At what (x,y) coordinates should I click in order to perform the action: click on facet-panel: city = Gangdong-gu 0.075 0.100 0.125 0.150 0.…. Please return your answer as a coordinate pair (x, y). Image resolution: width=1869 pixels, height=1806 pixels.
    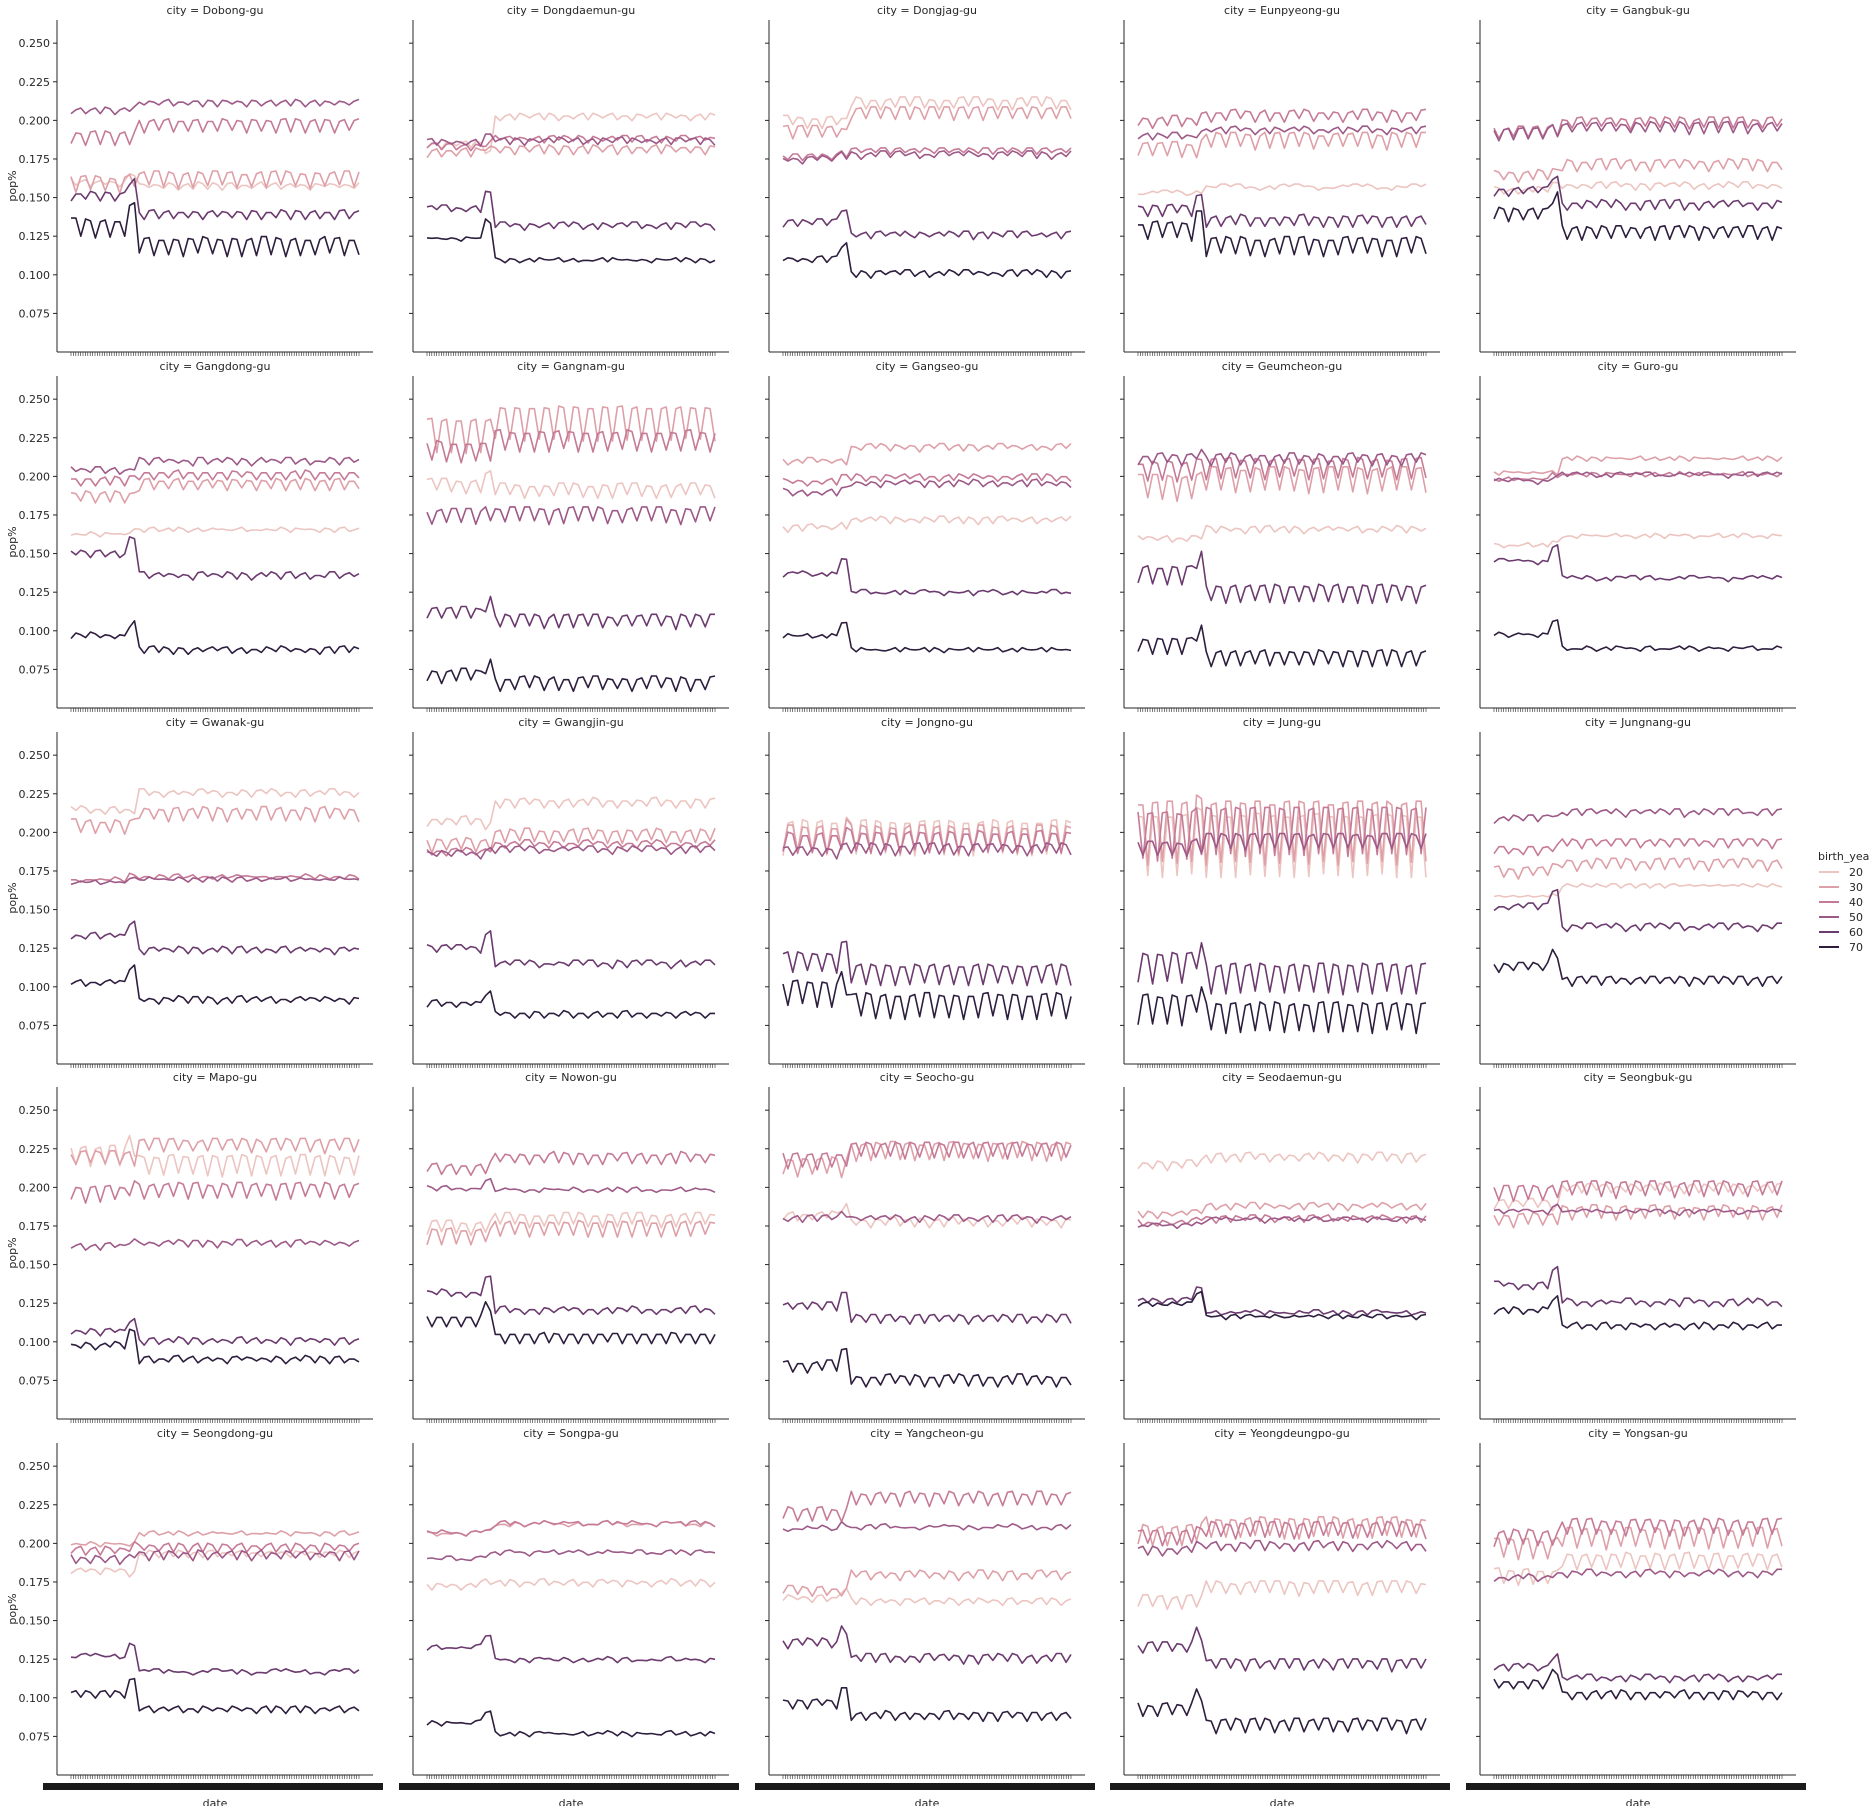
    Looking at the image, I should click on (189, 536).